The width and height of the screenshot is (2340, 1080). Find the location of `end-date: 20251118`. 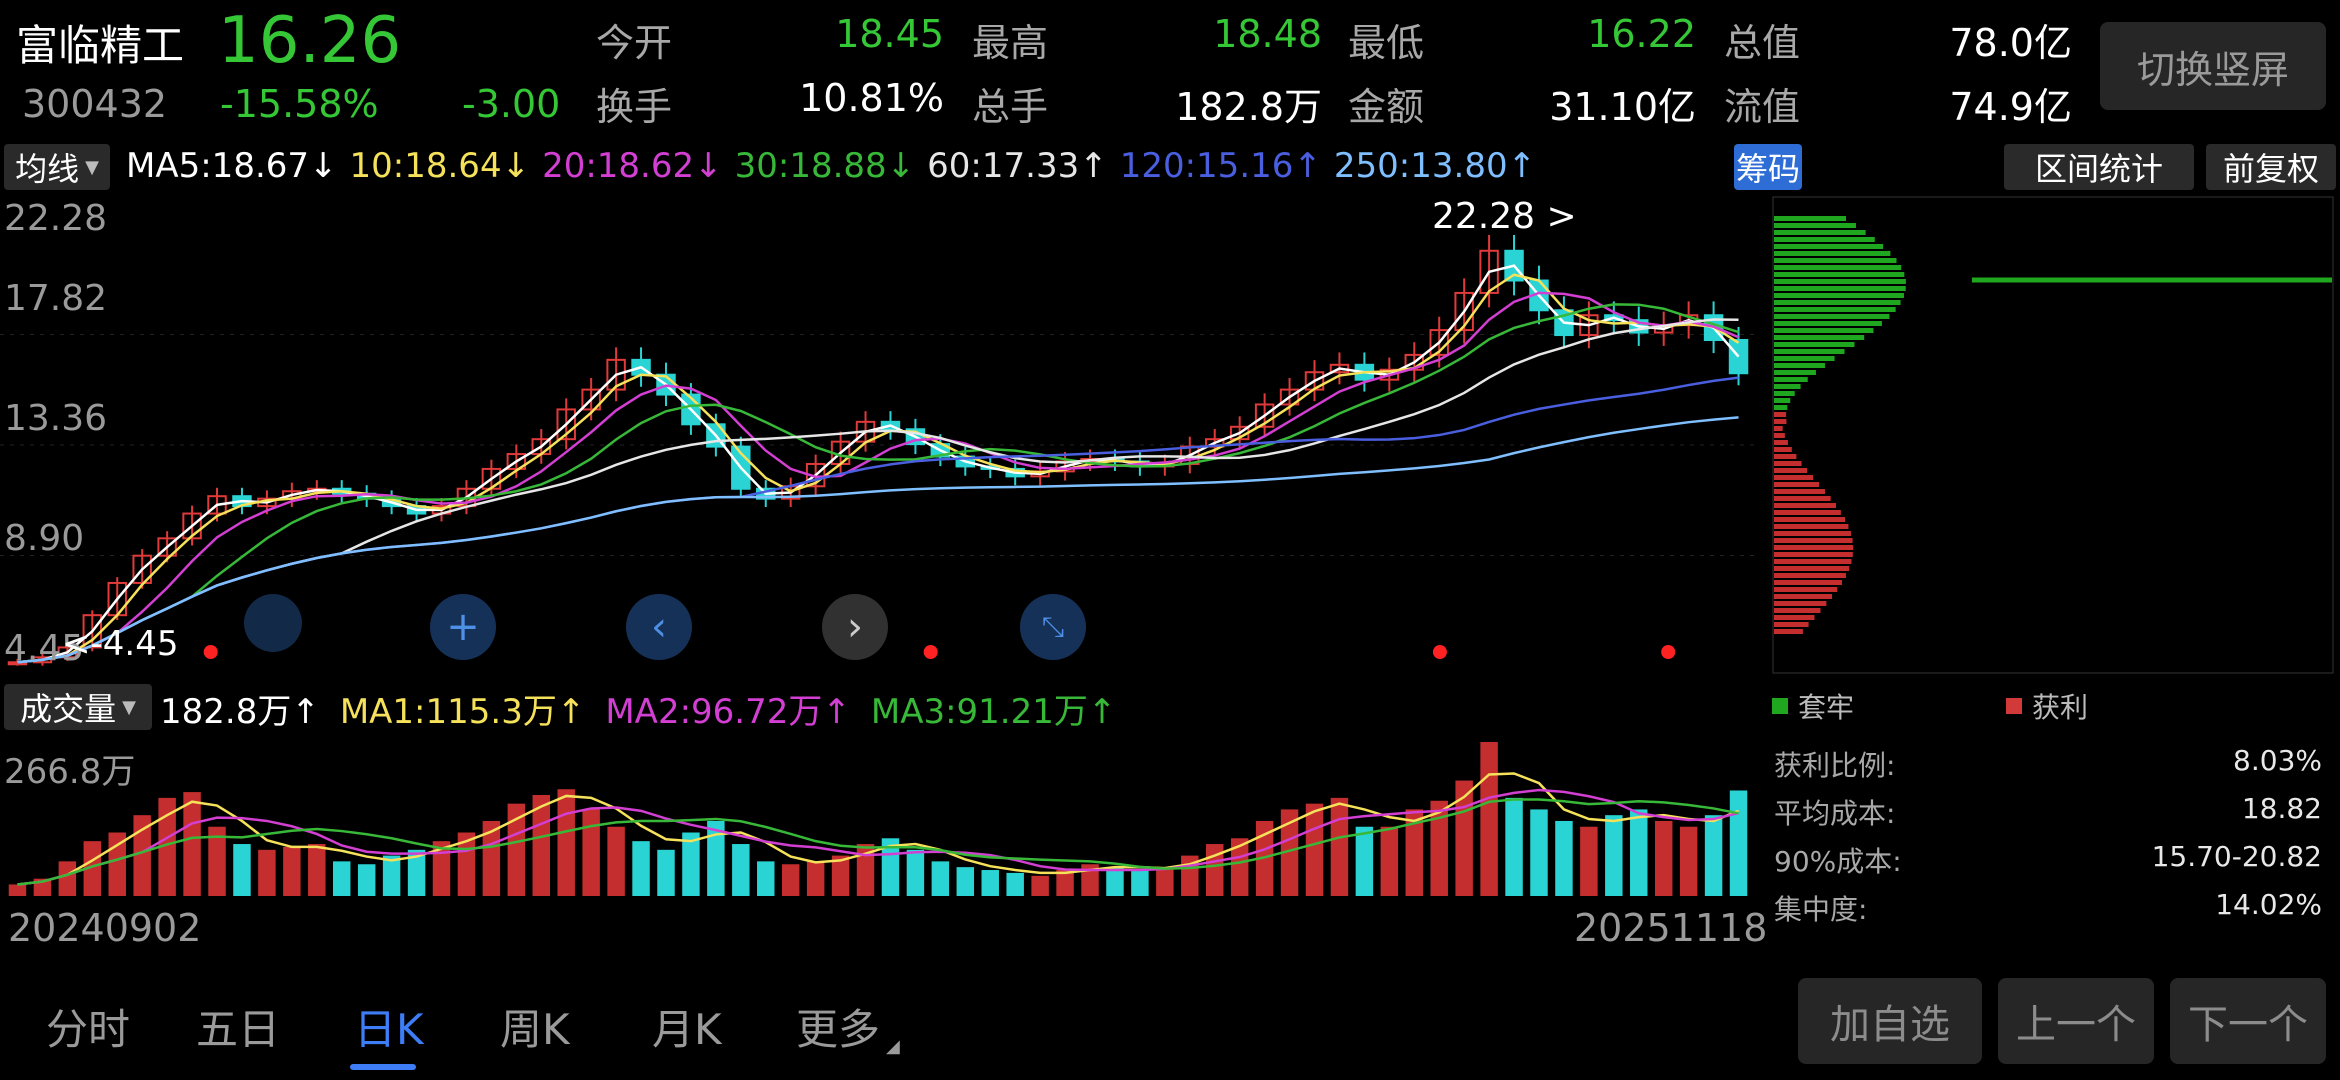

end-date: 20251118 is located at coordinates (1671, 928).